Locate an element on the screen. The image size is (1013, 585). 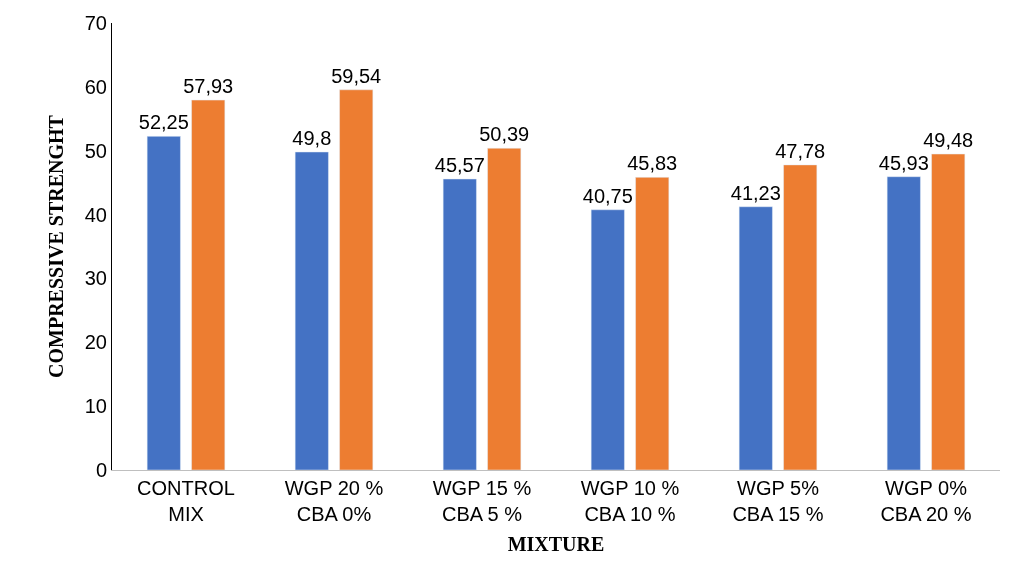
x-tick-label: WGP 0% CBA 20 % is located at coordinates (926, 501).